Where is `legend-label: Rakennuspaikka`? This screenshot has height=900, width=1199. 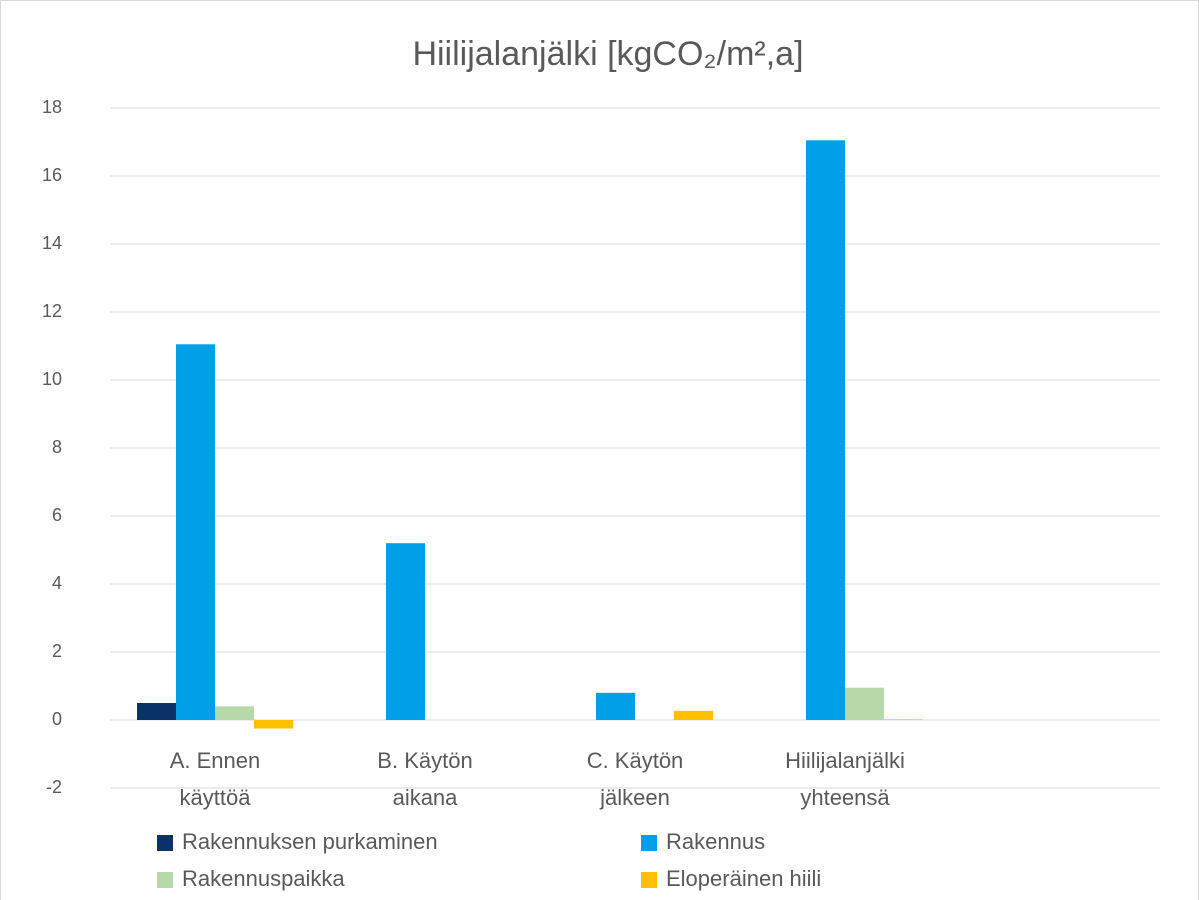 legend-label: Rakennuspaikka is located at coordinates (263, 878).